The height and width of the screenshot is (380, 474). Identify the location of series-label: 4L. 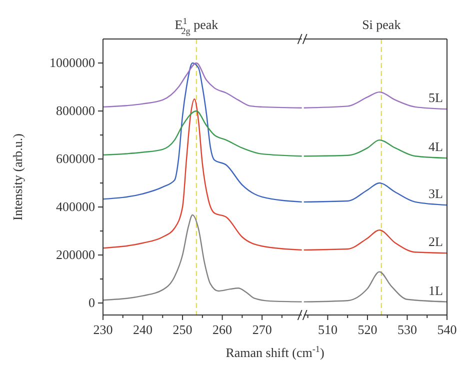
(436, 146).